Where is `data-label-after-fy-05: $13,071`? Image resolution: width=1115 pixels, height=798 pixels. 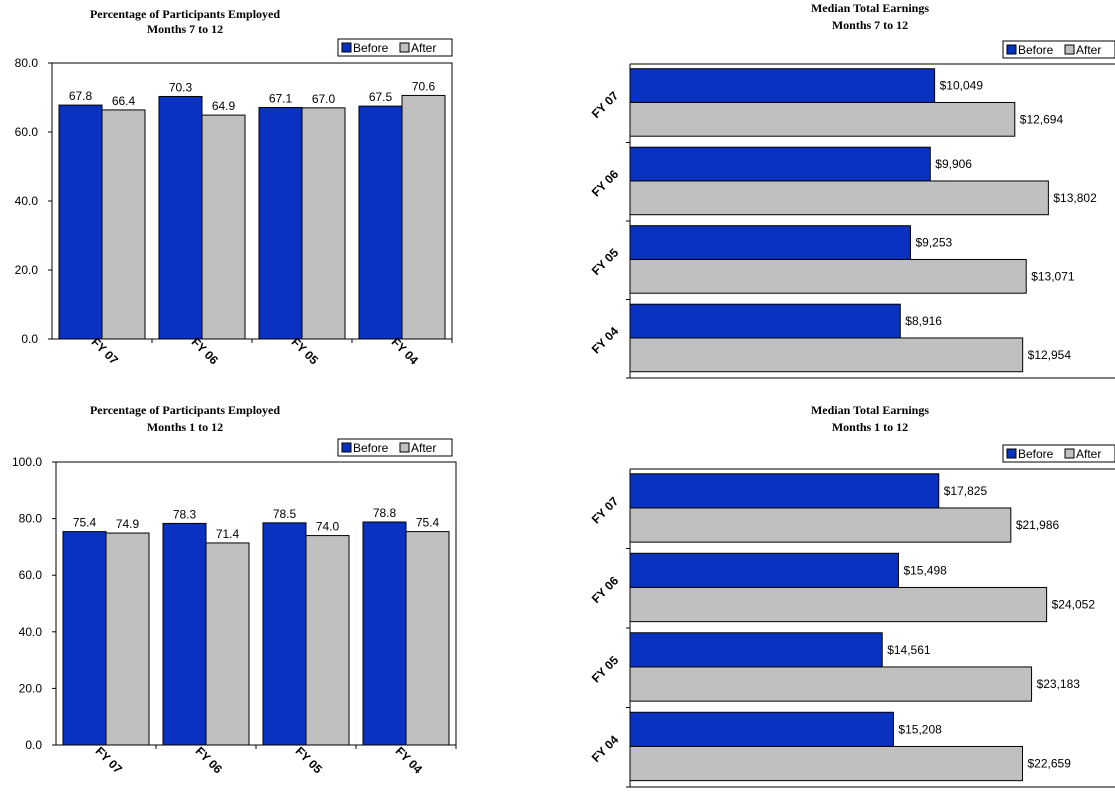 data-label-after-fy-05: $13,071 is located at coordinates (1053, 276).